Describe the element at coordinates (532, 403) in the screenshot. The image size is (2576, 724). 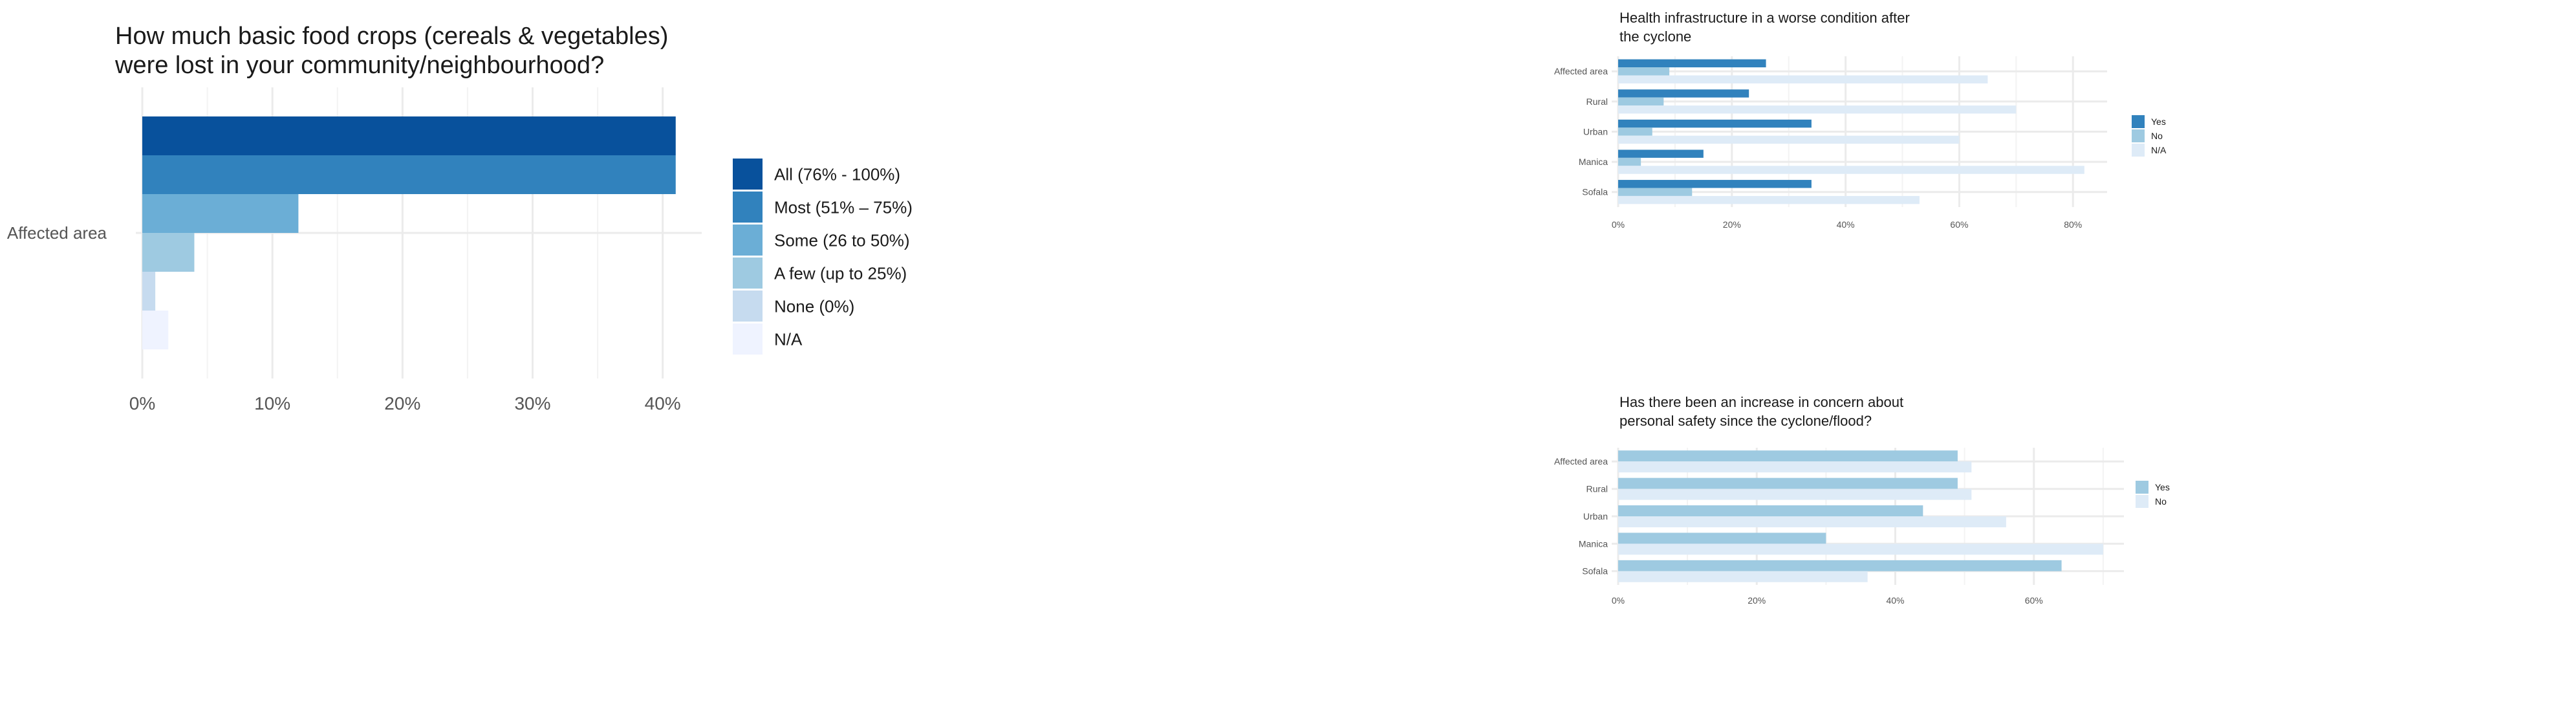
I see `x-tick-label: 30%` at that location.